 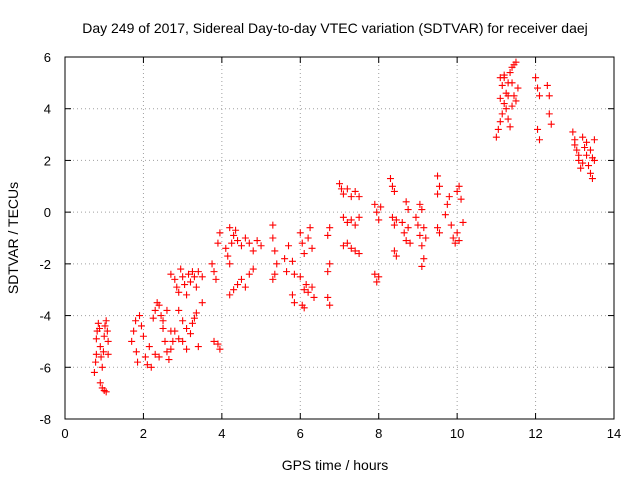 I want to click on y-tick-label: -6, so click(x=45, y=367).